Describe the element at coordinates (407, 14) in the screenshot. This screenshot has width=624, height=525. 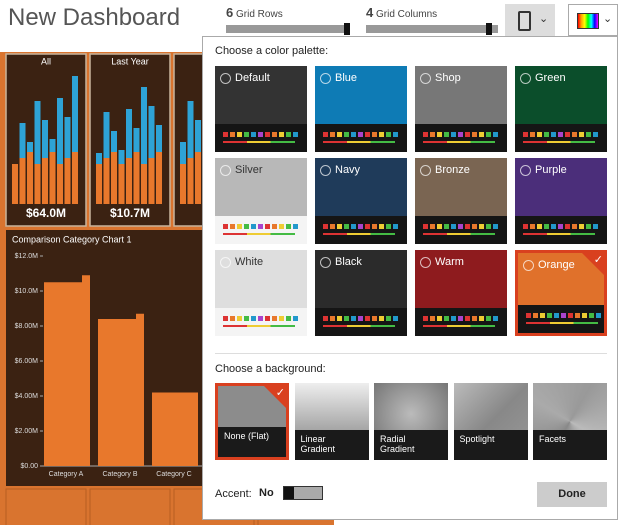
I see `grid-columns-label: Grid Columns` at that location.